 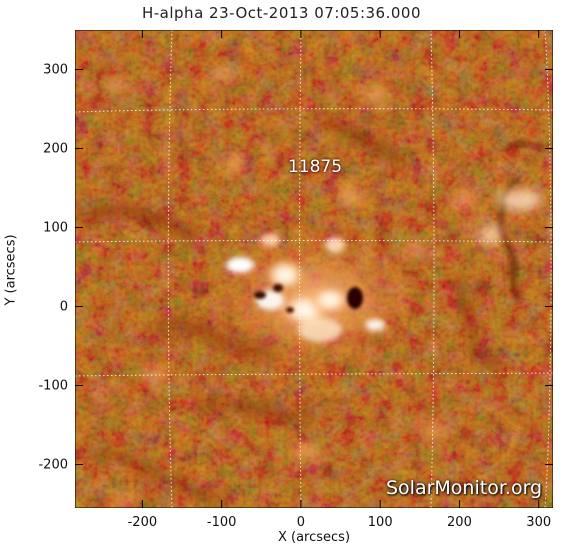 What do you see at coordinates (539, 522) in the screenshot?
I see `x-tick-label: 300` at bounding box center [539, 522].